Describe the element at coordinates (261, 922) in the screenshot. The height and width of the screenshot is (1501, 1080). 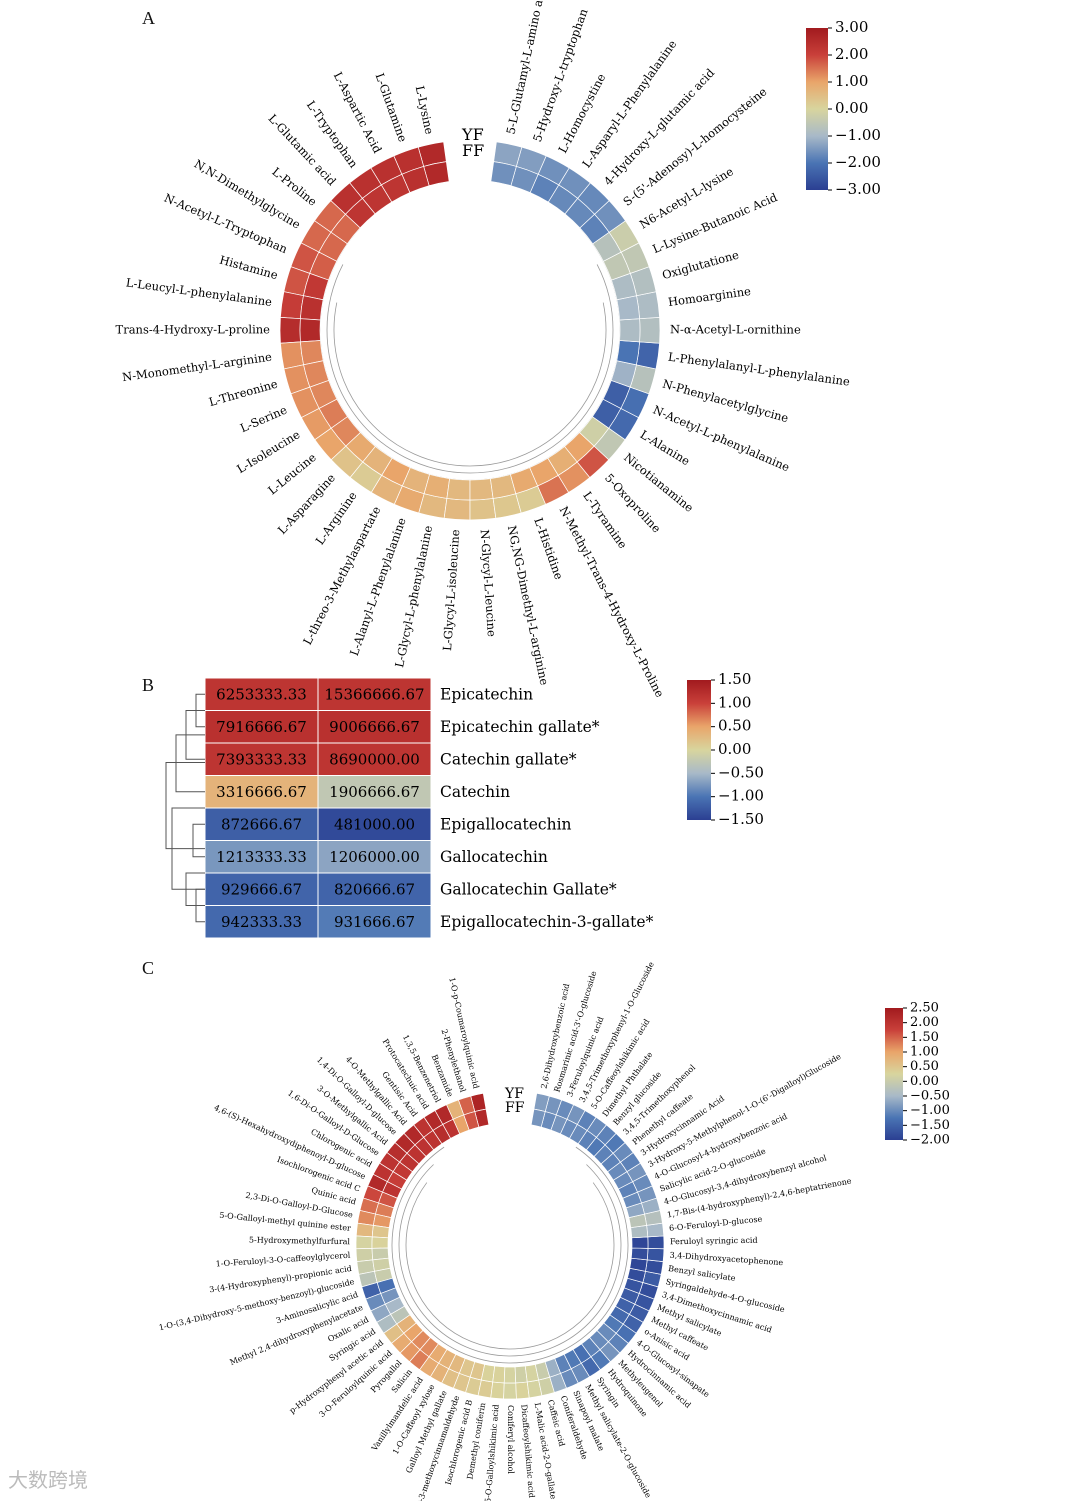
I see `cell-value: 942333.33` at that location.